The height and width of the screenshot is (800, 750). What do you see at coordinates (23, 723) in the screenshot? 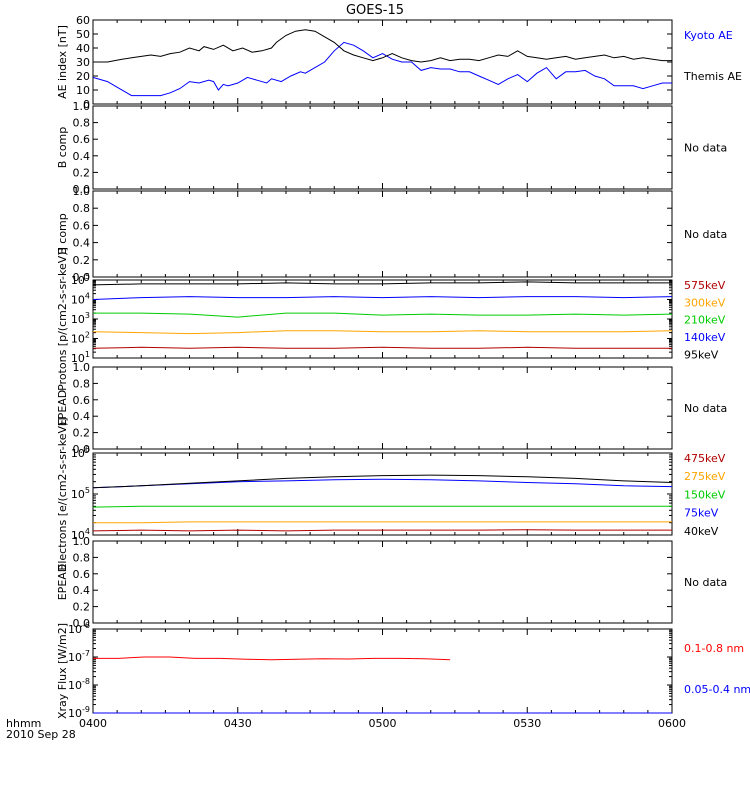
I see `x-axis-unit-label: hhmm` at bounding box center [23, 723].